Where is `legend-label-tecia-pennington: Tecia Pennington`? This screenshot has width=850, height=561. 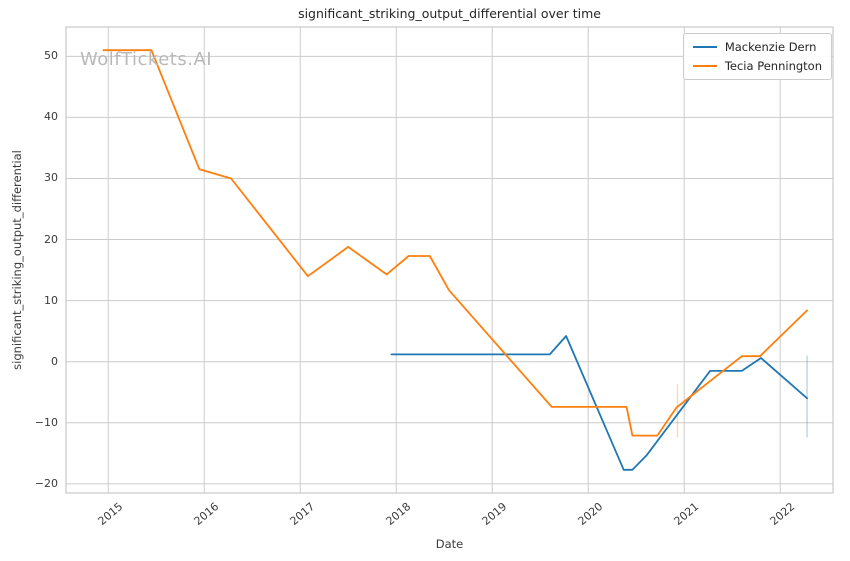 legend-label-tecia-pennington: Tecia Pennington is located at coordinates (773, 66).